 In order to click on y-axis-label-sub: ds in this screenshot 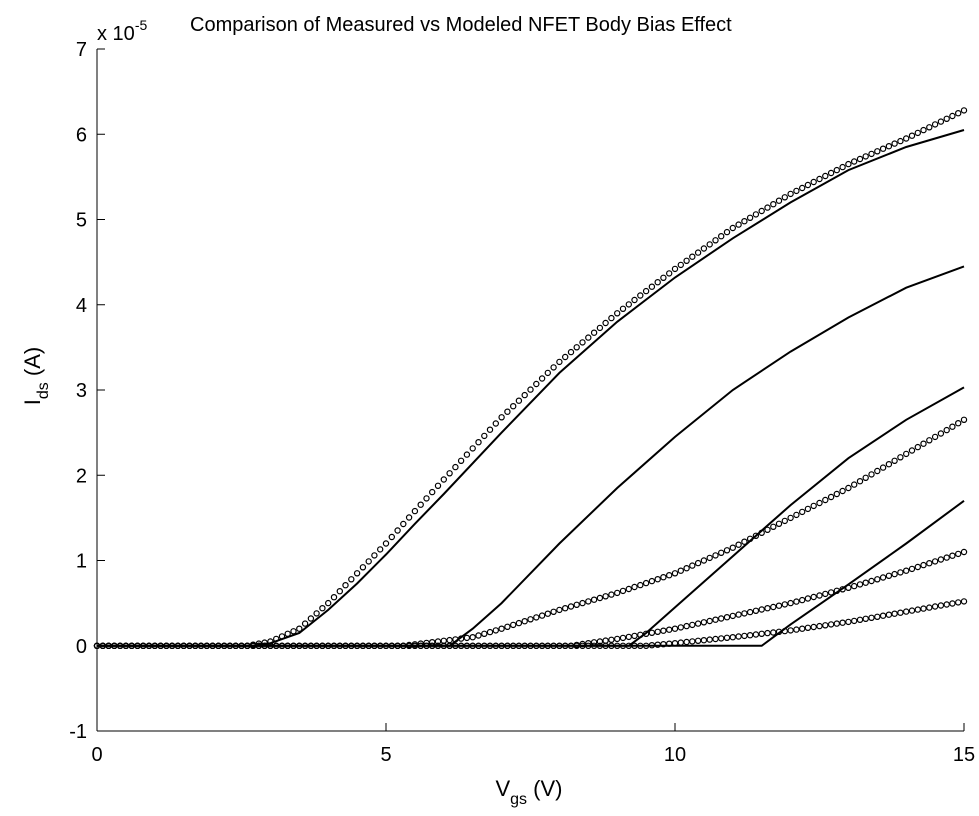, I will do `click(43, 390)`.